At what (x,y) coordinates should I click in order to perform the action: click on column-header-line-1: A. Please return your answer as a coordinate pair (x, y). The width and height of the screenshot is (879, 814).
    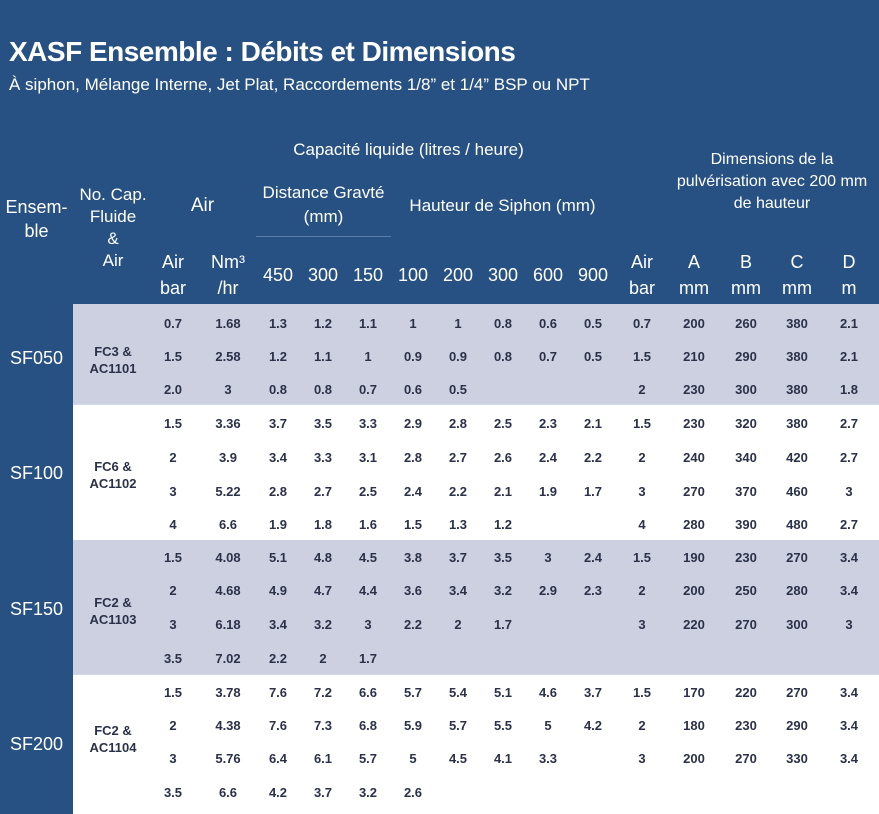
    Looking at the image, I should click on (693, 262).